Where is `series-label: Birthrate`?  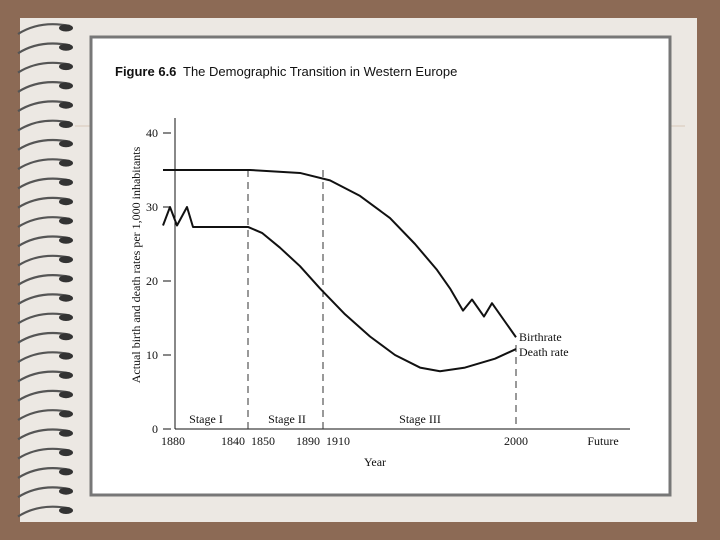
series-label: Birthrate is located at coordinates (540, 337).